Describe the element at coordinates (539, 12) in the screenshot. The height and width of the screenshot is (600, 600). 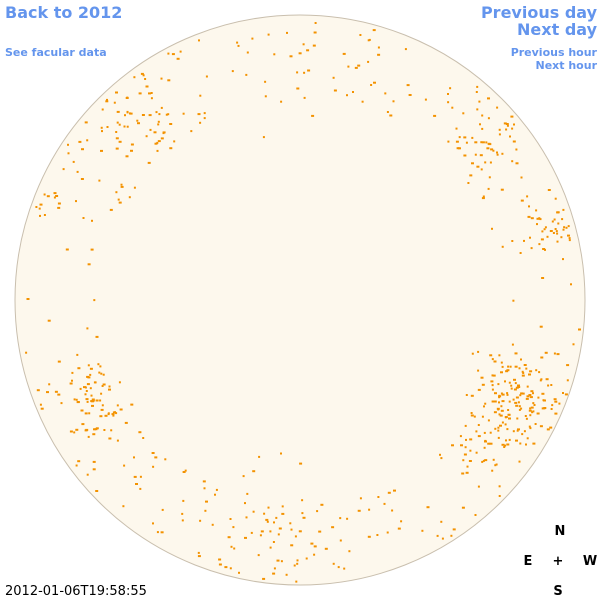
I see `previous-day-link: Previous day` at that location.